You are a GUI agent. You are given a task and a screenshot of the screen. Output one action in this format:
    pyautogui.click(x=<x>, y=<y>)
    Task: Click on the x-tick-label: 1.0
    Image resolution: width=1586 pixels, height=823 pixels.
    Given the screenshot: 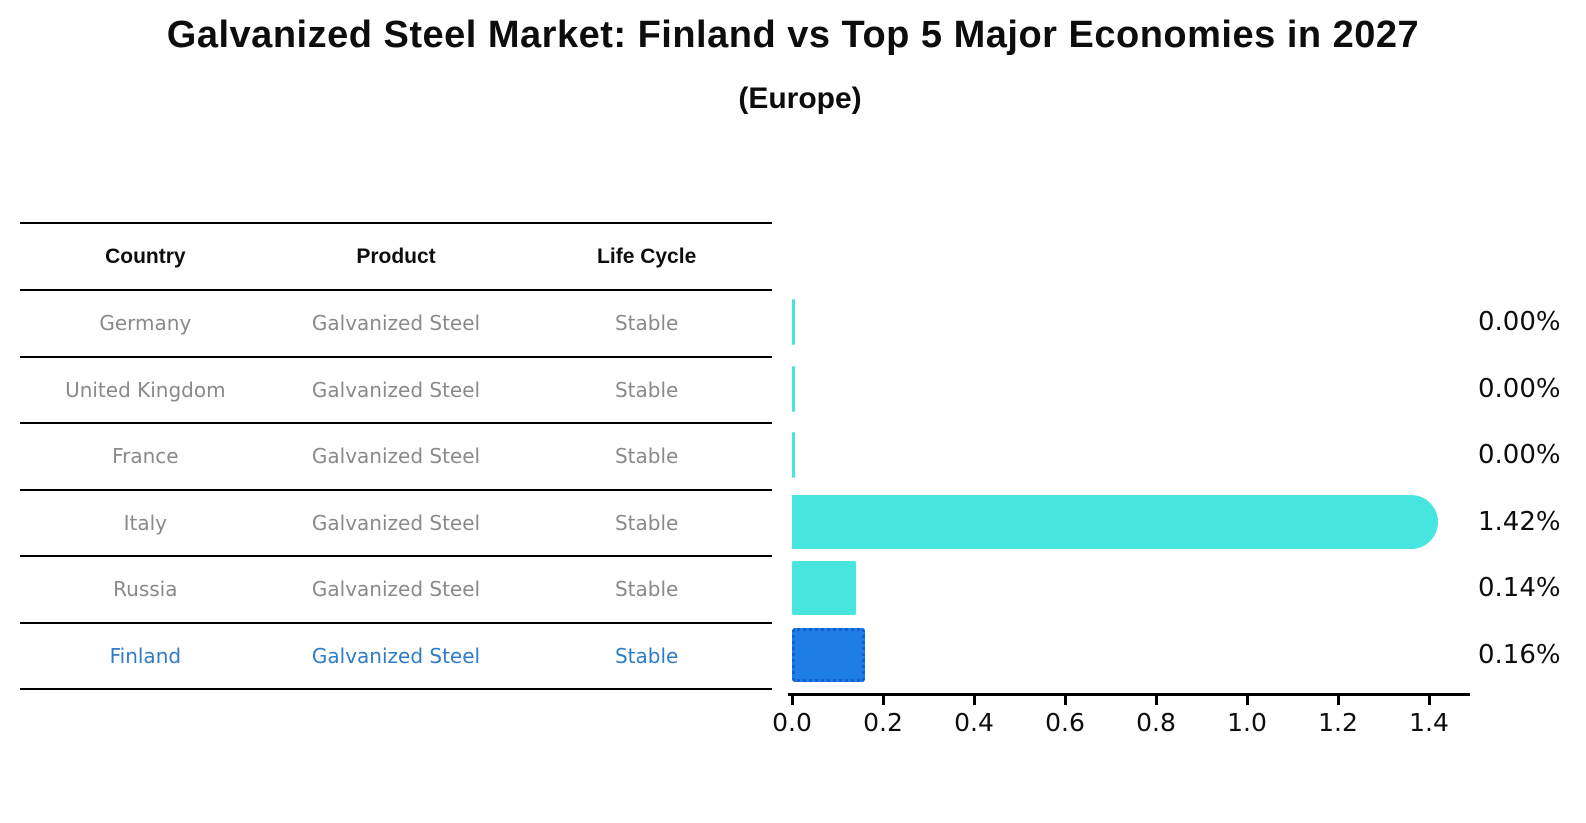 What is the action you would take?
    pyautogui.click(x=1247, y=722)
    